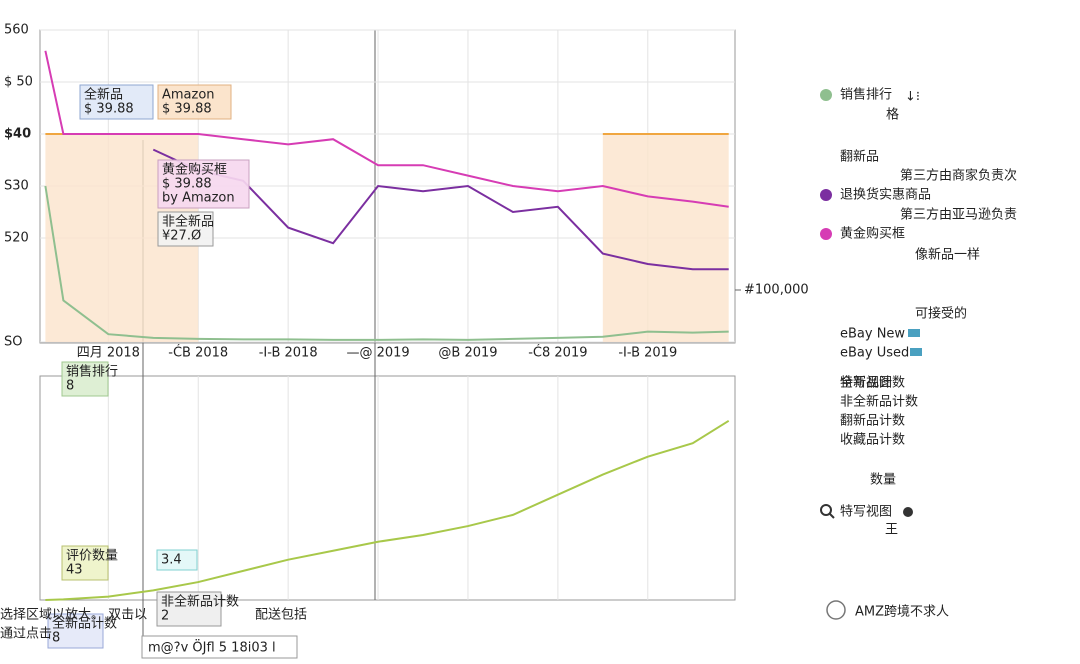 The height and width of the screenshot is (664, 1080). What do you see at coordinates (74, 570) in the screenshot?
I see `tooltip-text: 43` at bounding box center [74, 570].